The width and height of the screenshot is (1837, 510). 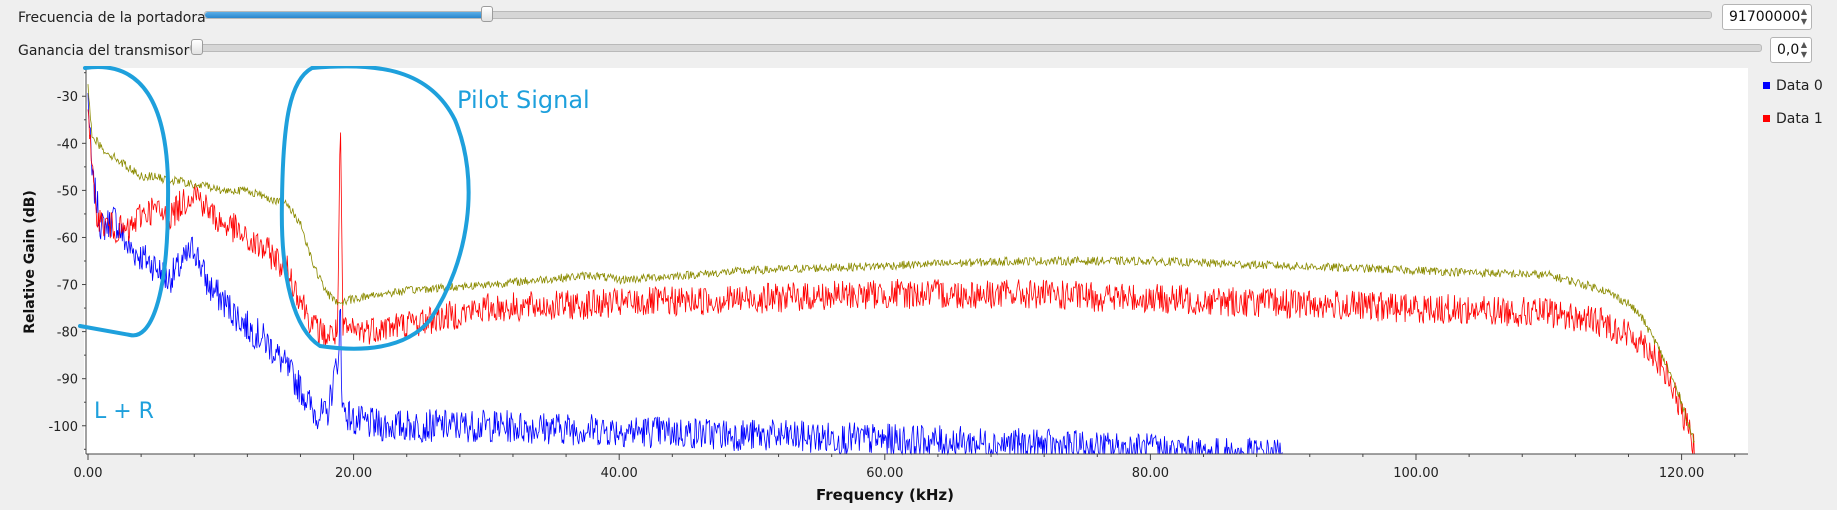 I want to click on x-axis-label: Frequency (kHz), so click(x=885, y=495).